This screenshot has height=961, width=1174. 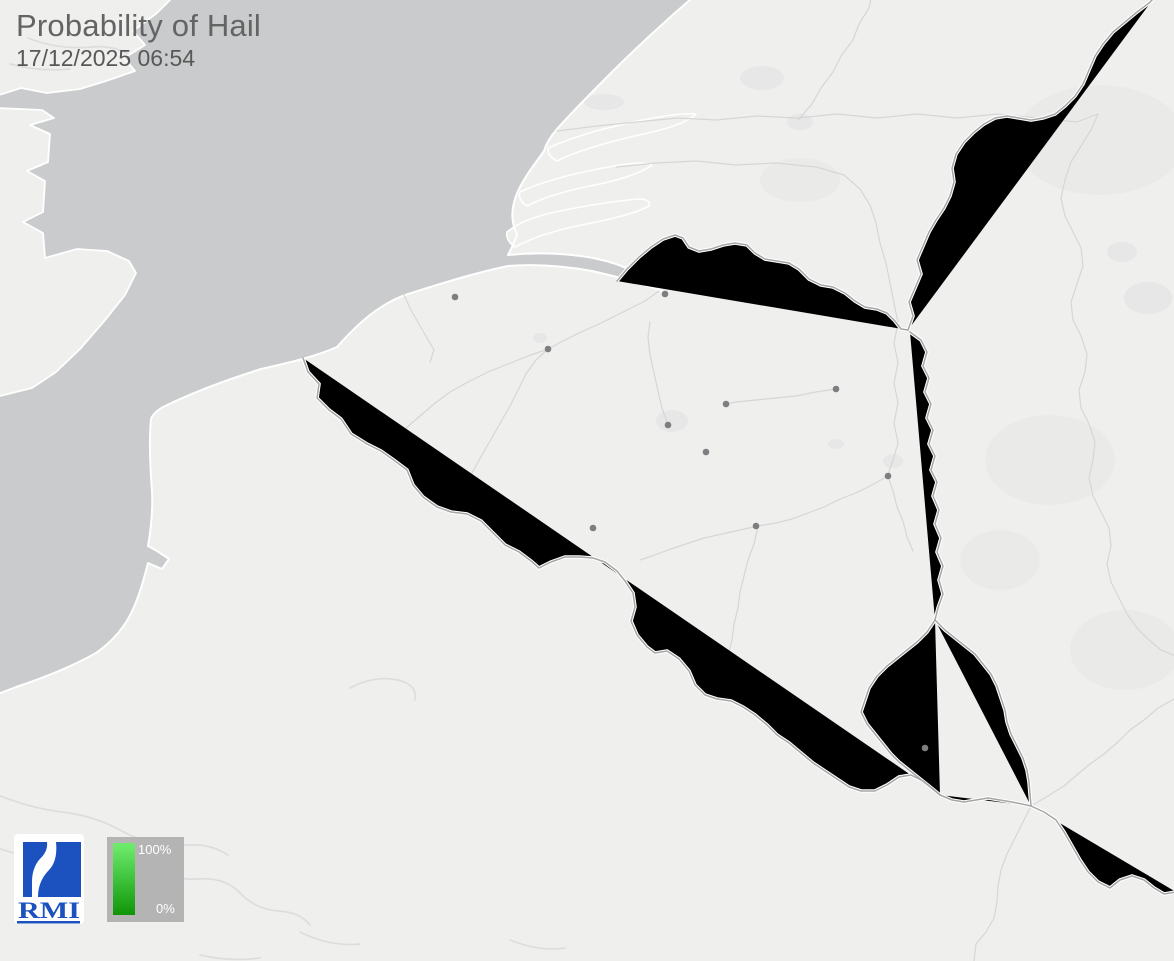 What do you see at coordinates (124, 879) in the screenshot?
I see `legend-gradient-bar` at bounding box center [124, 879].